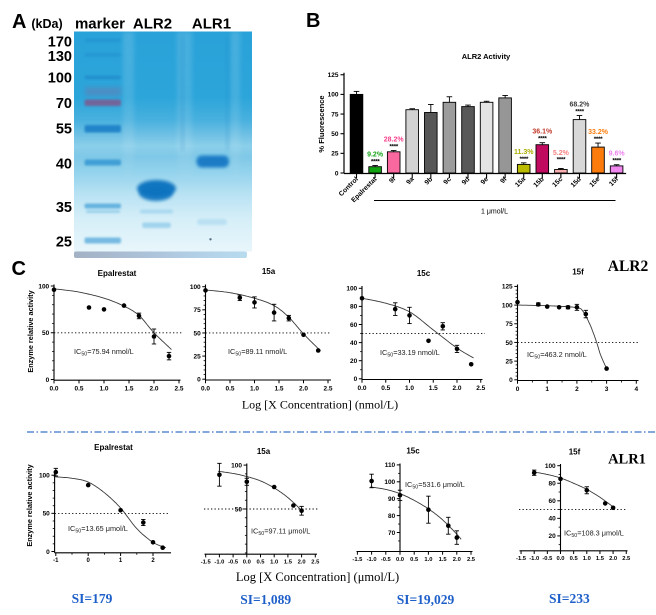 The image size is (656, 615). What do you see at coordinates (557, 355) in the screenshot?
I see `svg-text: IC50=463.2 nmol/L` at bounding box center [557, 355].